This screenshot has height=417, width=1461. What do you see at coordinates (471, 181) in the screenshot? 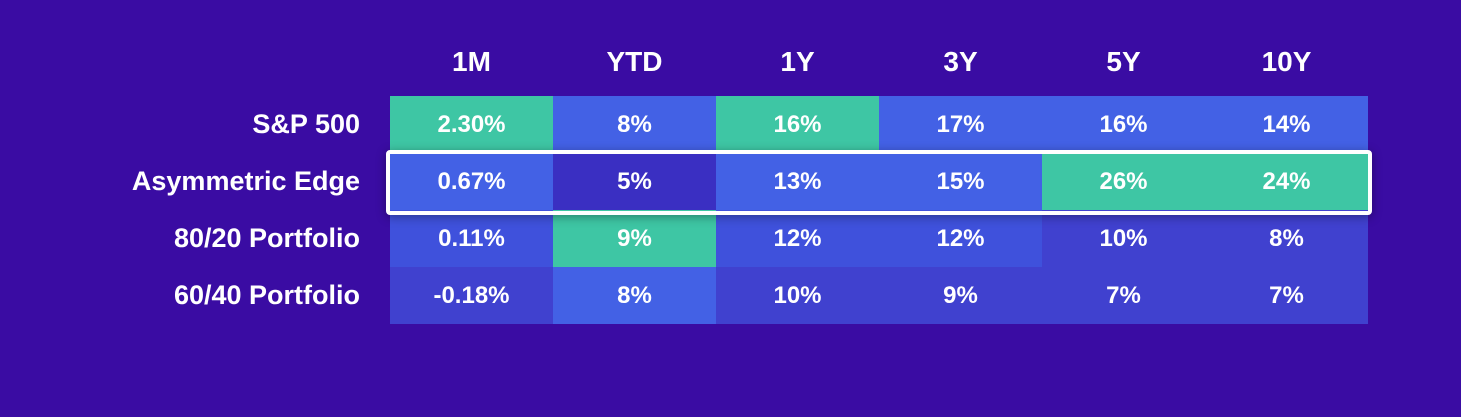
I see `value-cell: 0.67%` at bounding box center [471, 181].